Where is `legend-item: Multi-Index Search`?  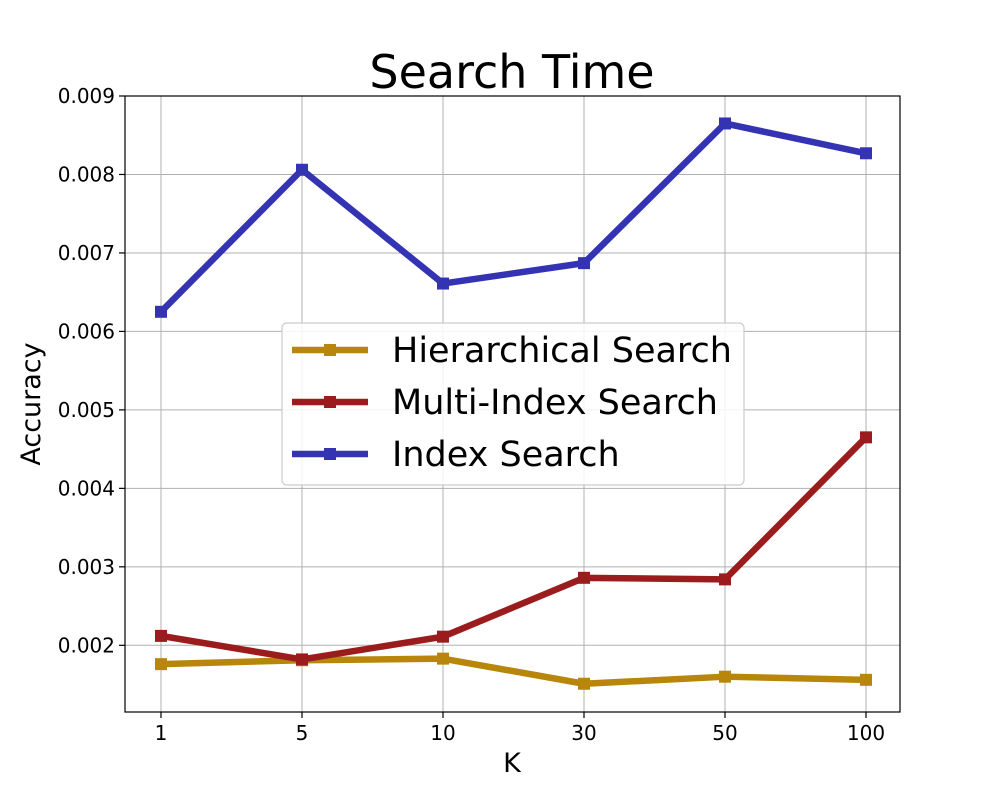
legend-item: Multi-Index Search is located at coordinates (505, 403).